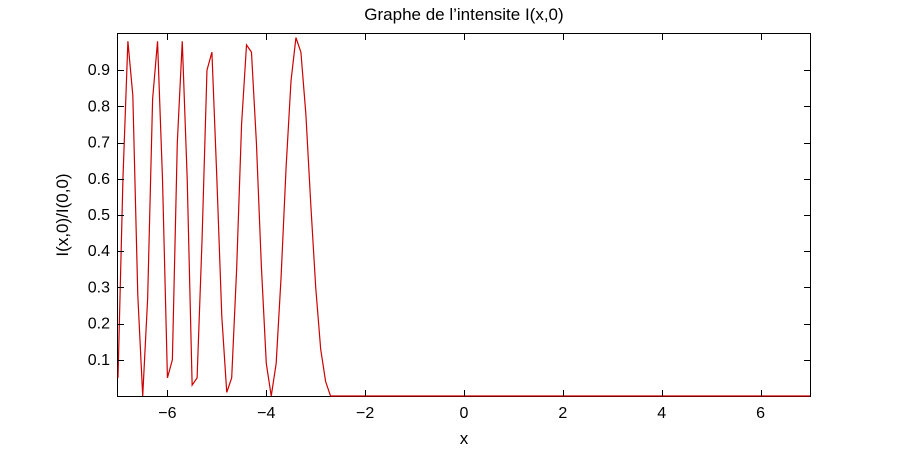  Describe the element at coordinates (365, 413) in the screenshot. I see `x-tick-label: −2` at that location.